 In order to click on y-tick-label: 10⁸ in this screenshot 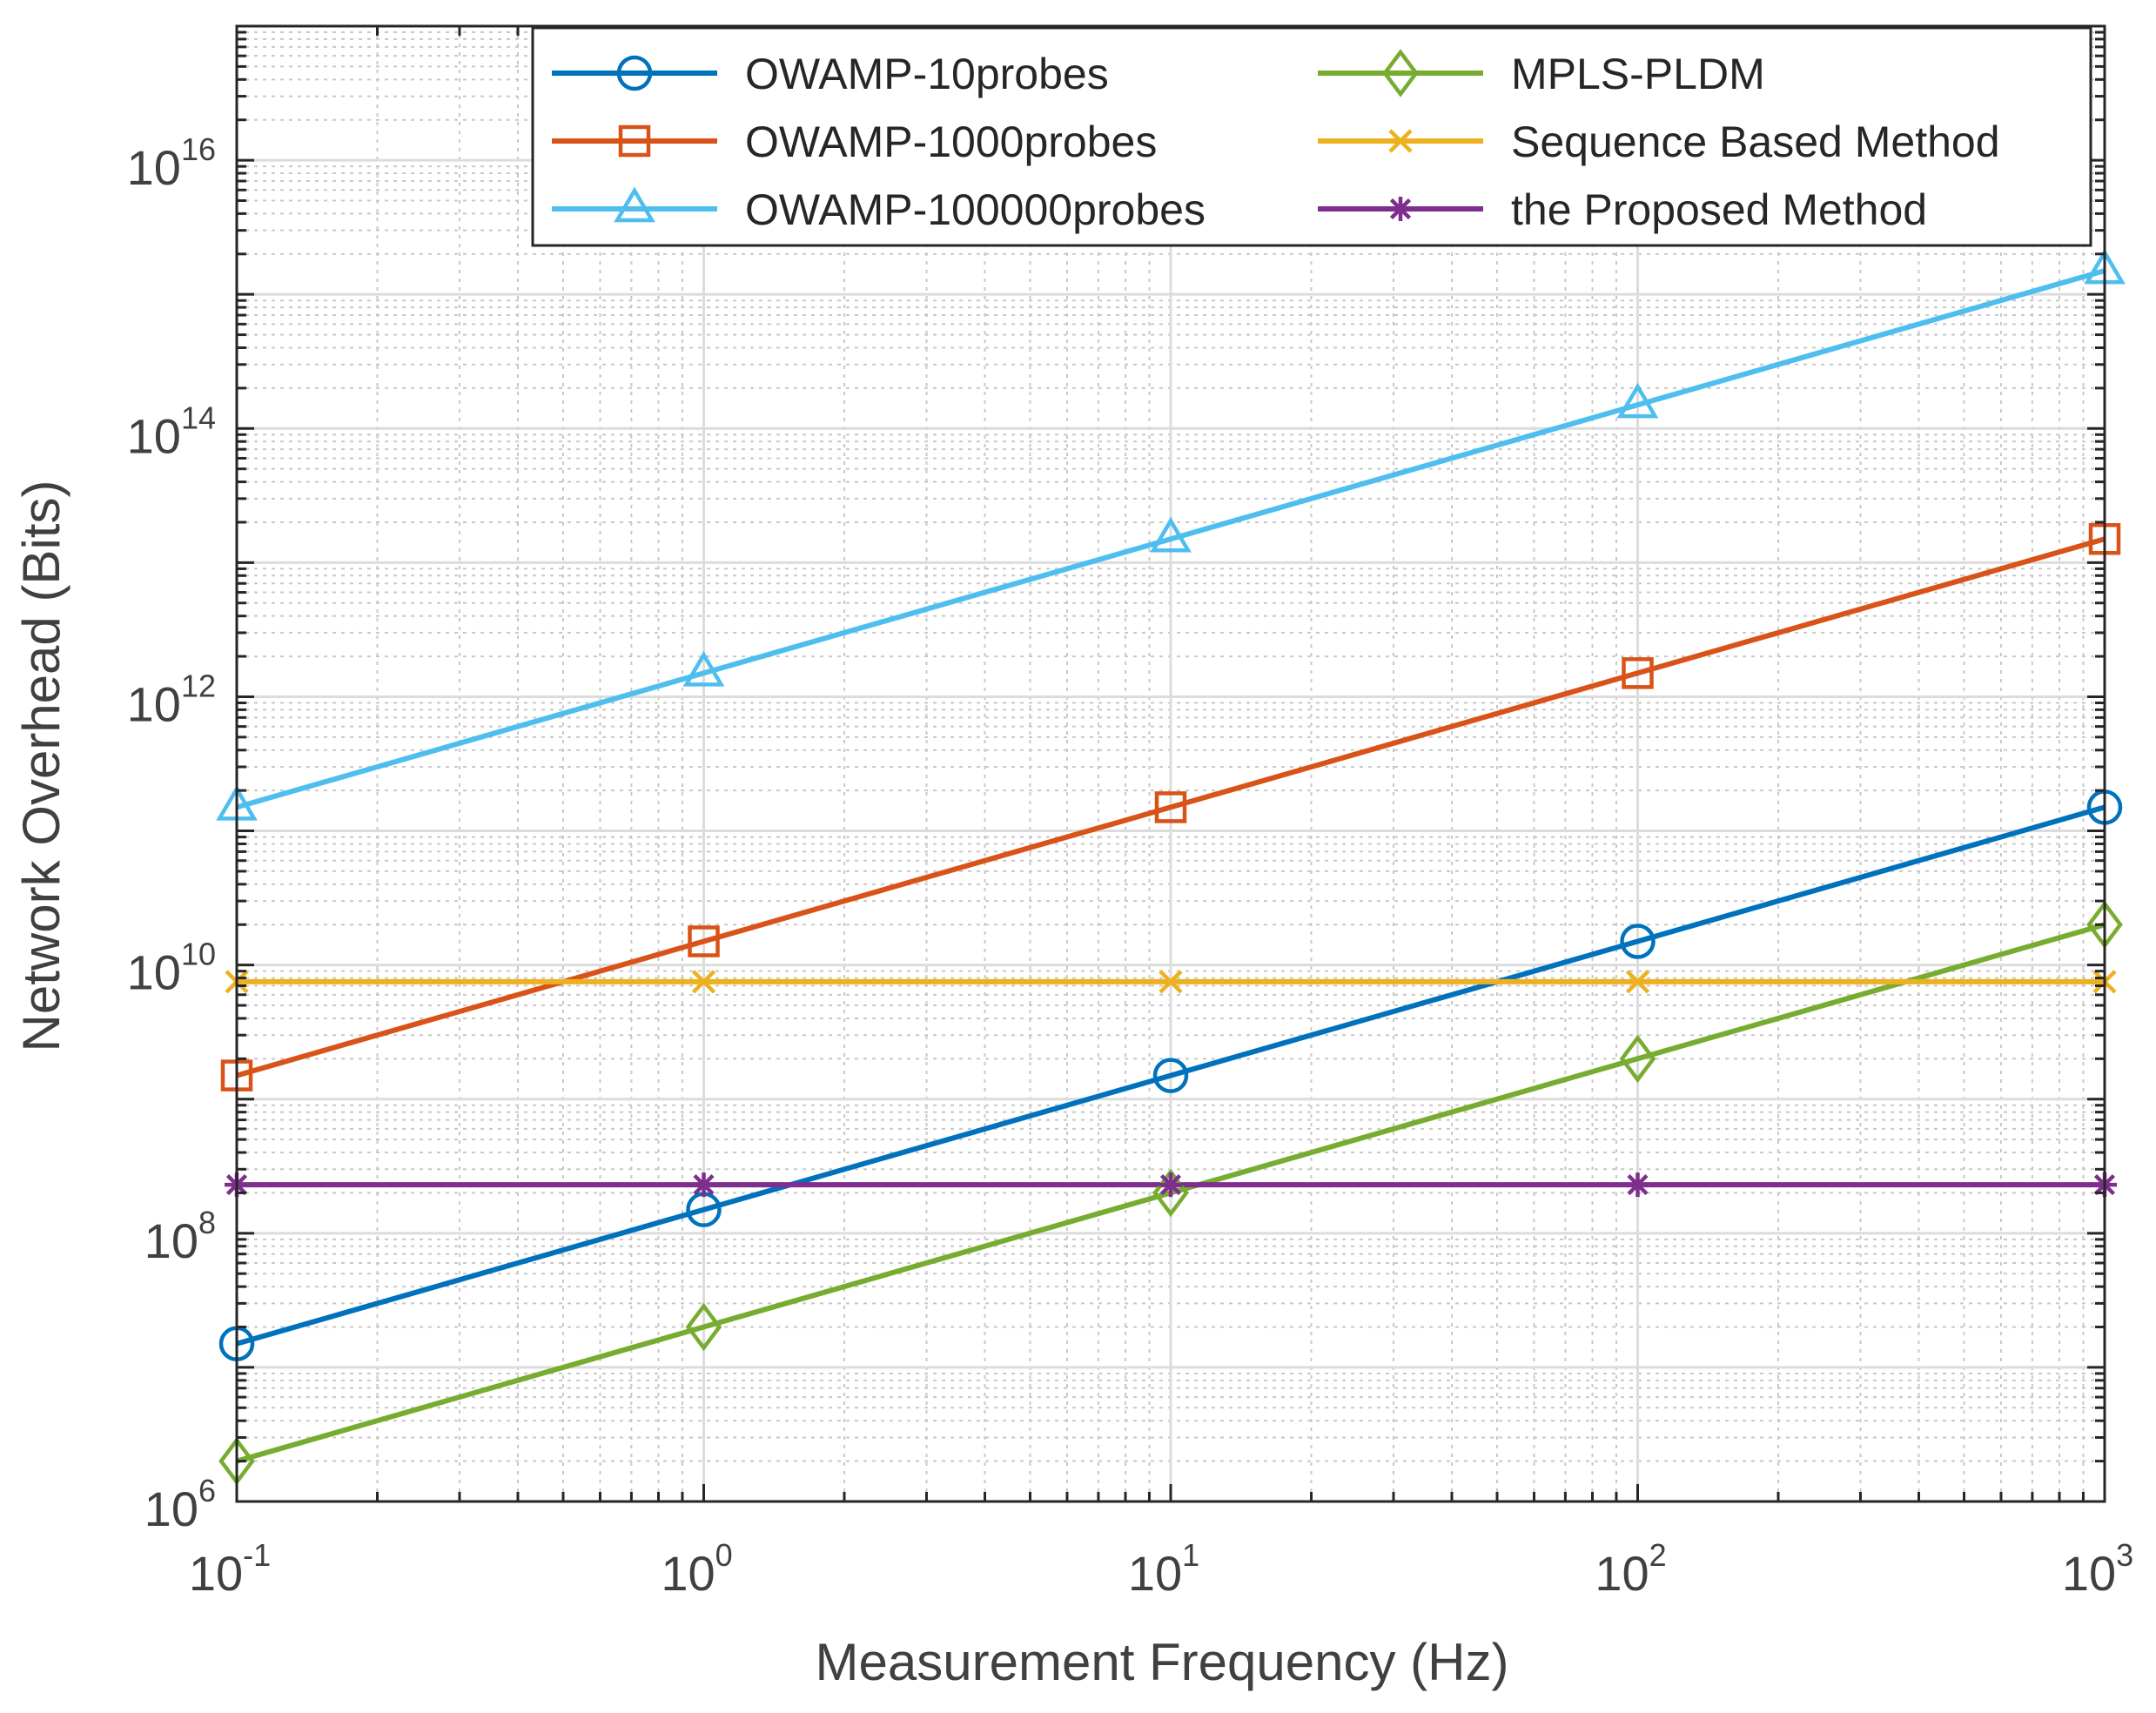, I will do `click(180, 1236)`.